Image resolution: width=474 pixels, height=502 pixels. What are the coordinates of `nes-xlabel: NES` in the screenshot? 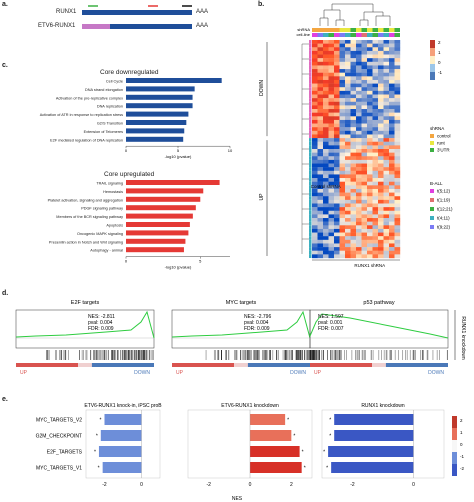 It's located at (237, 499).